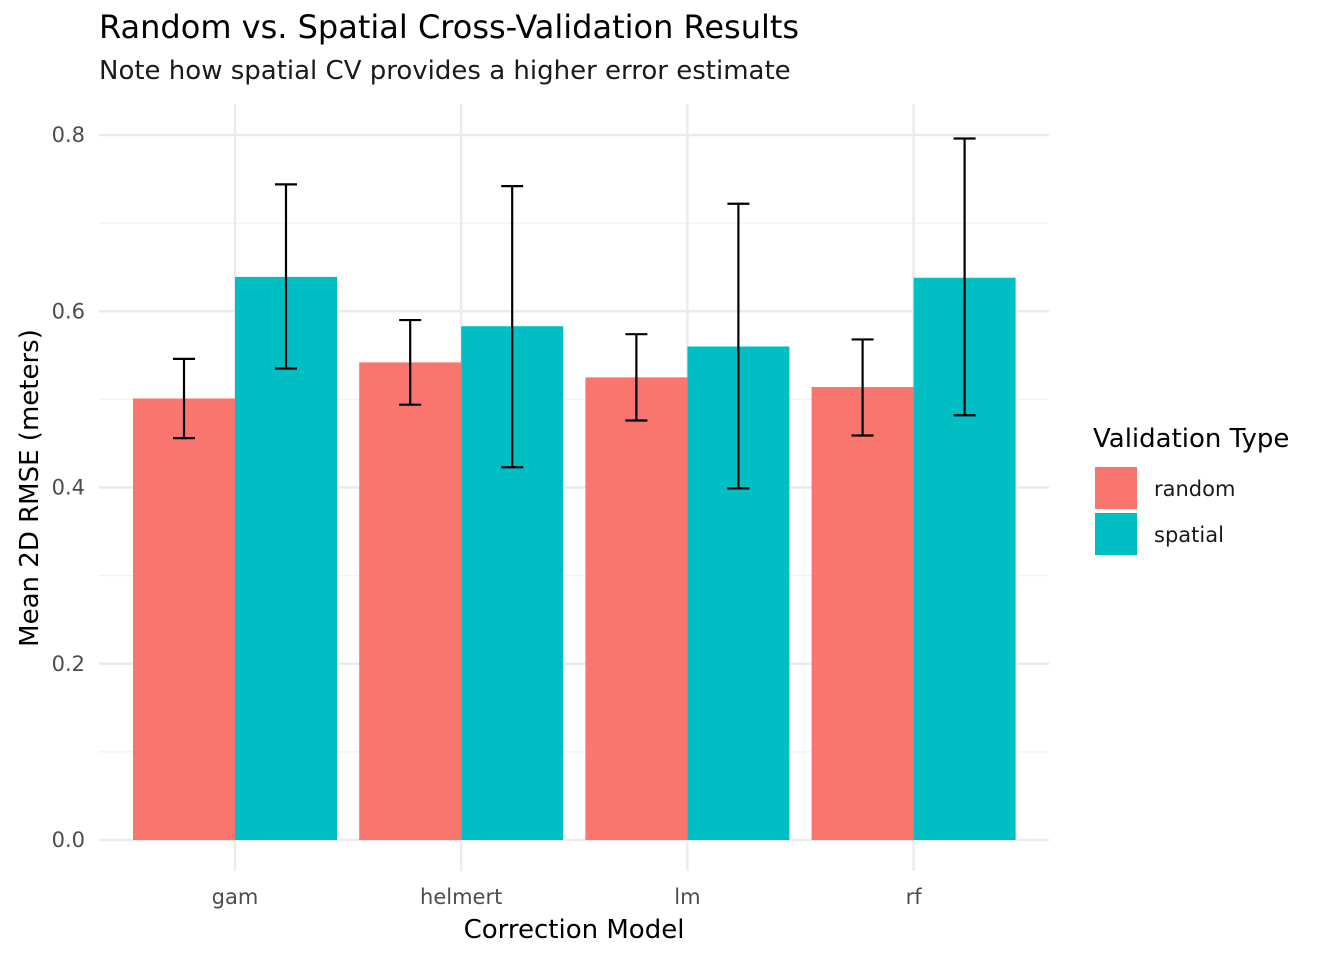  I want to click on legend-item-random: random, so click(1165, 488).